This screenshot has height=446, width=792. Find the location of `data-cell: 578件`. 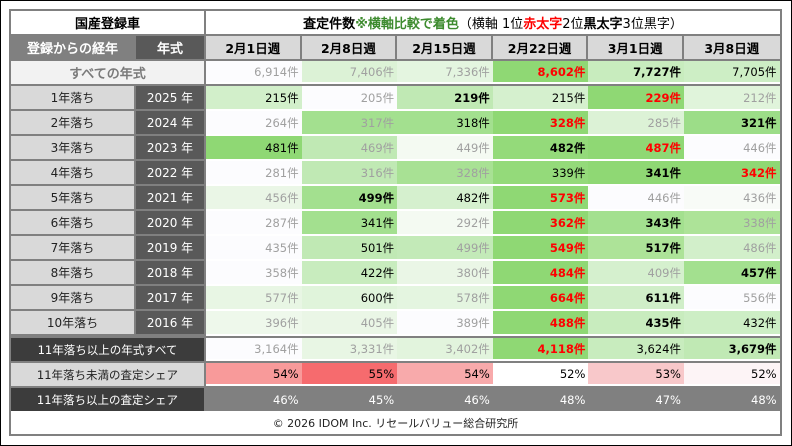

data-cell: 578件 is located at coordinates (445, 298).